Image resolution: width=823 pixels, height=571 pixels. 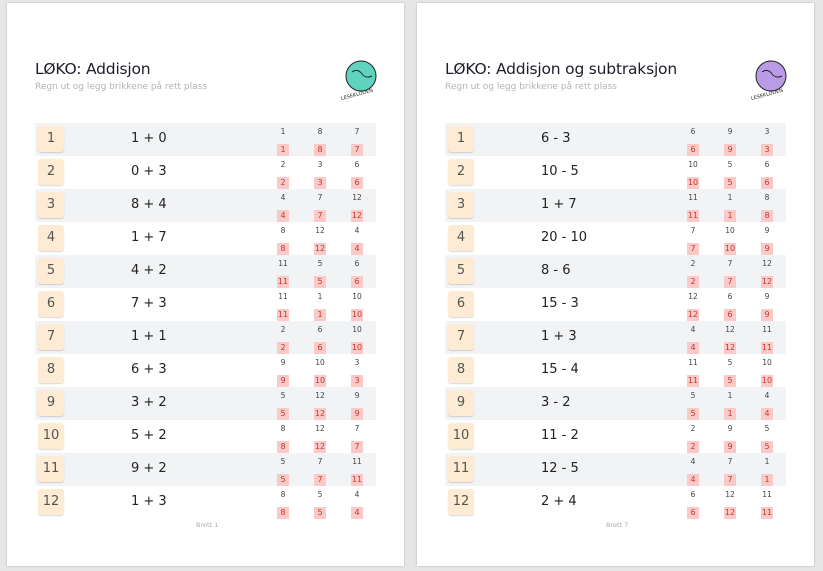 I want to click on table-row: 2 10 - 5 10 10 5 5 6 6, so click(x=615, y=172).